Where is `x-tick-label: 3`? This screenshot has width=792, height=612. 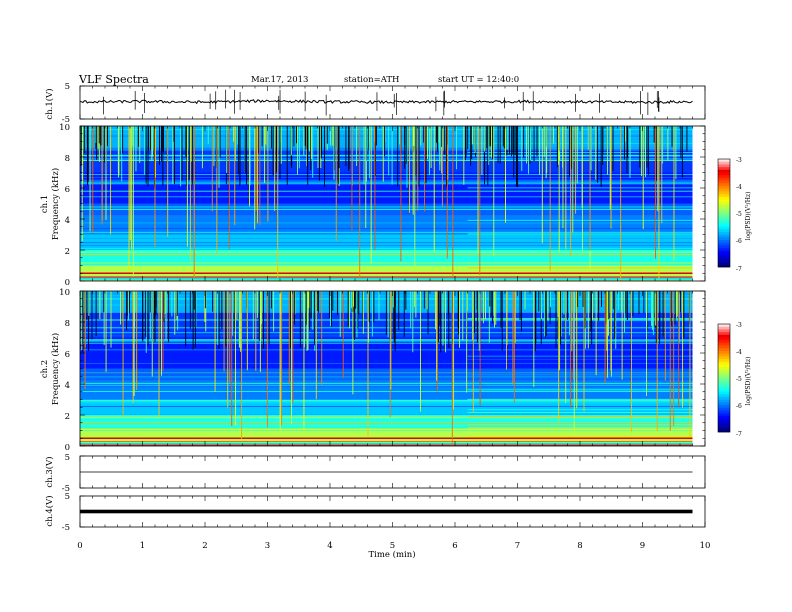
x-tick-label: 3 is located at coordinates (267, 546).